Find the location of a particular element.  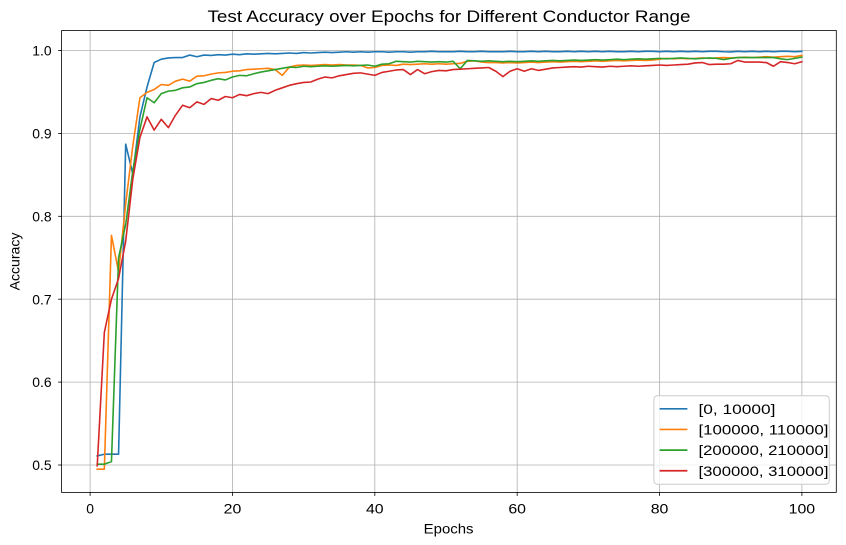

svg-text: [200000, 210000] is located at coordinates (764, 450).